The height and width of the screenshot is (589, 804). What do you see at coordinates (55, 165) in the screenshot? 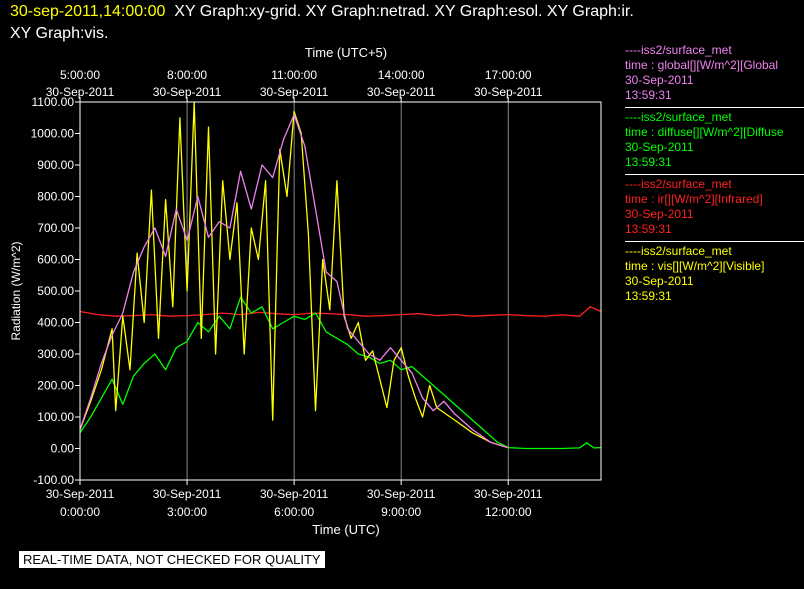
I see `y-tick-label: 900.00` at bounding box center [55, 165].